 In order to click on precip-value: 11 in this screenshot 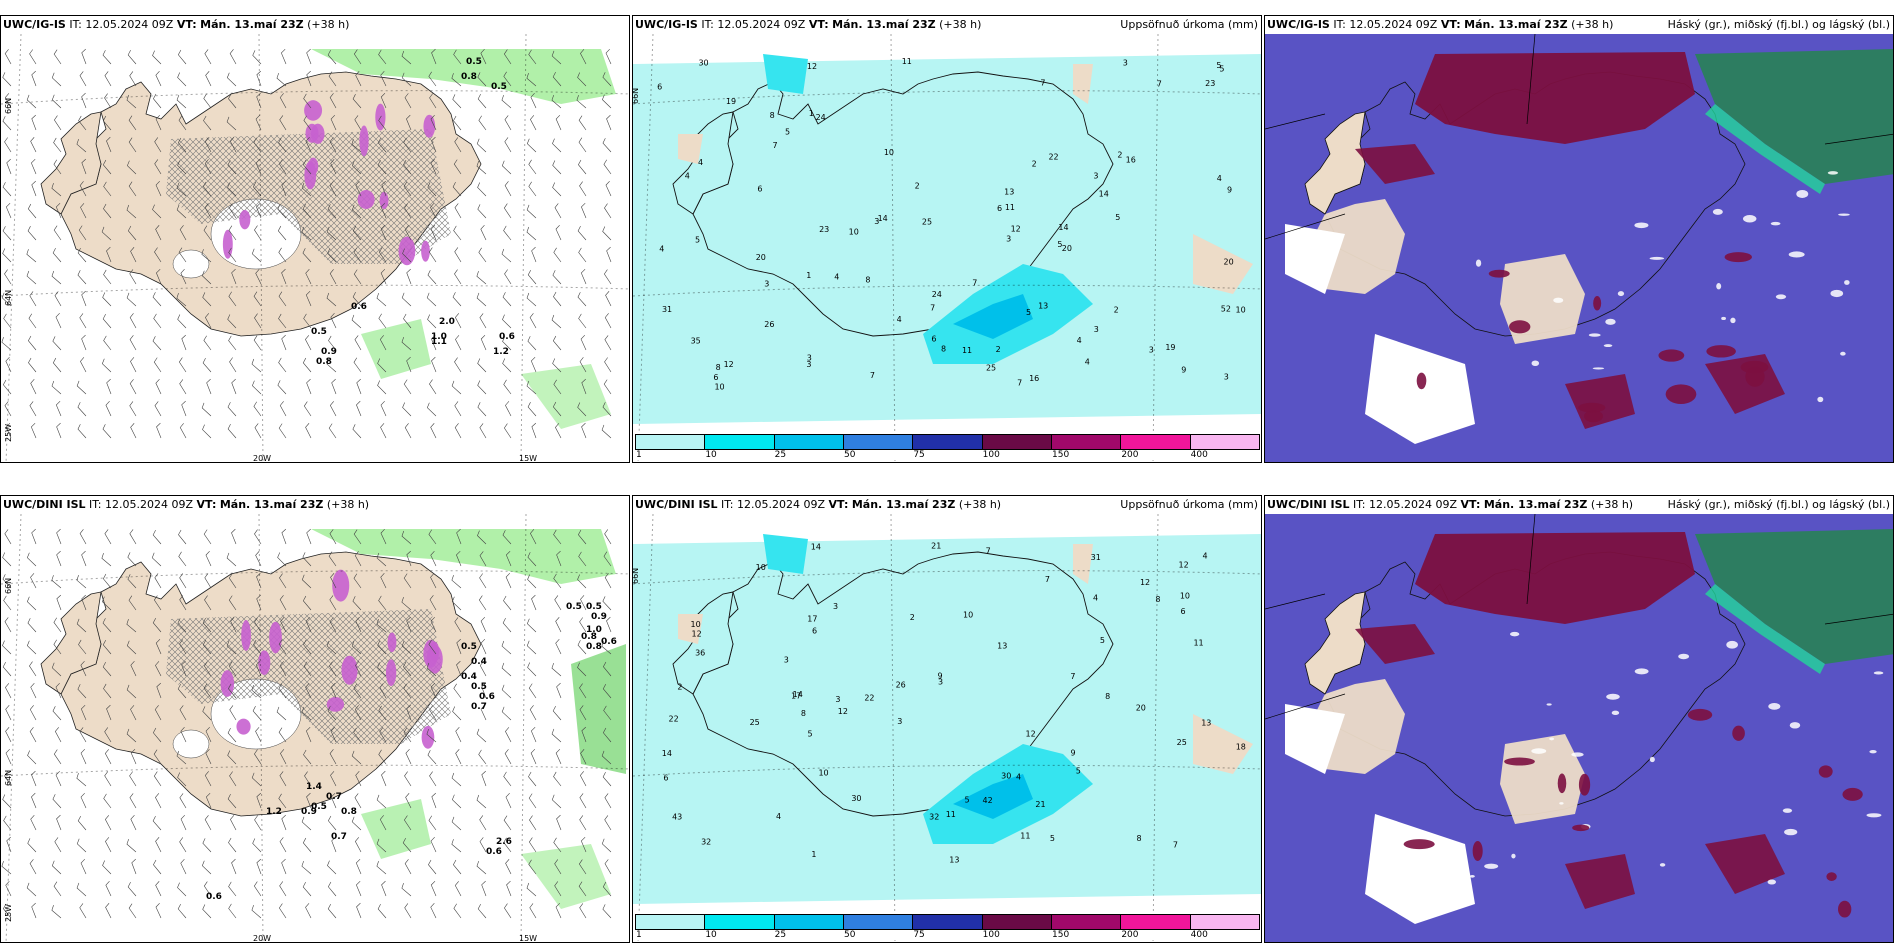, I will do `click(1198, 642)`.